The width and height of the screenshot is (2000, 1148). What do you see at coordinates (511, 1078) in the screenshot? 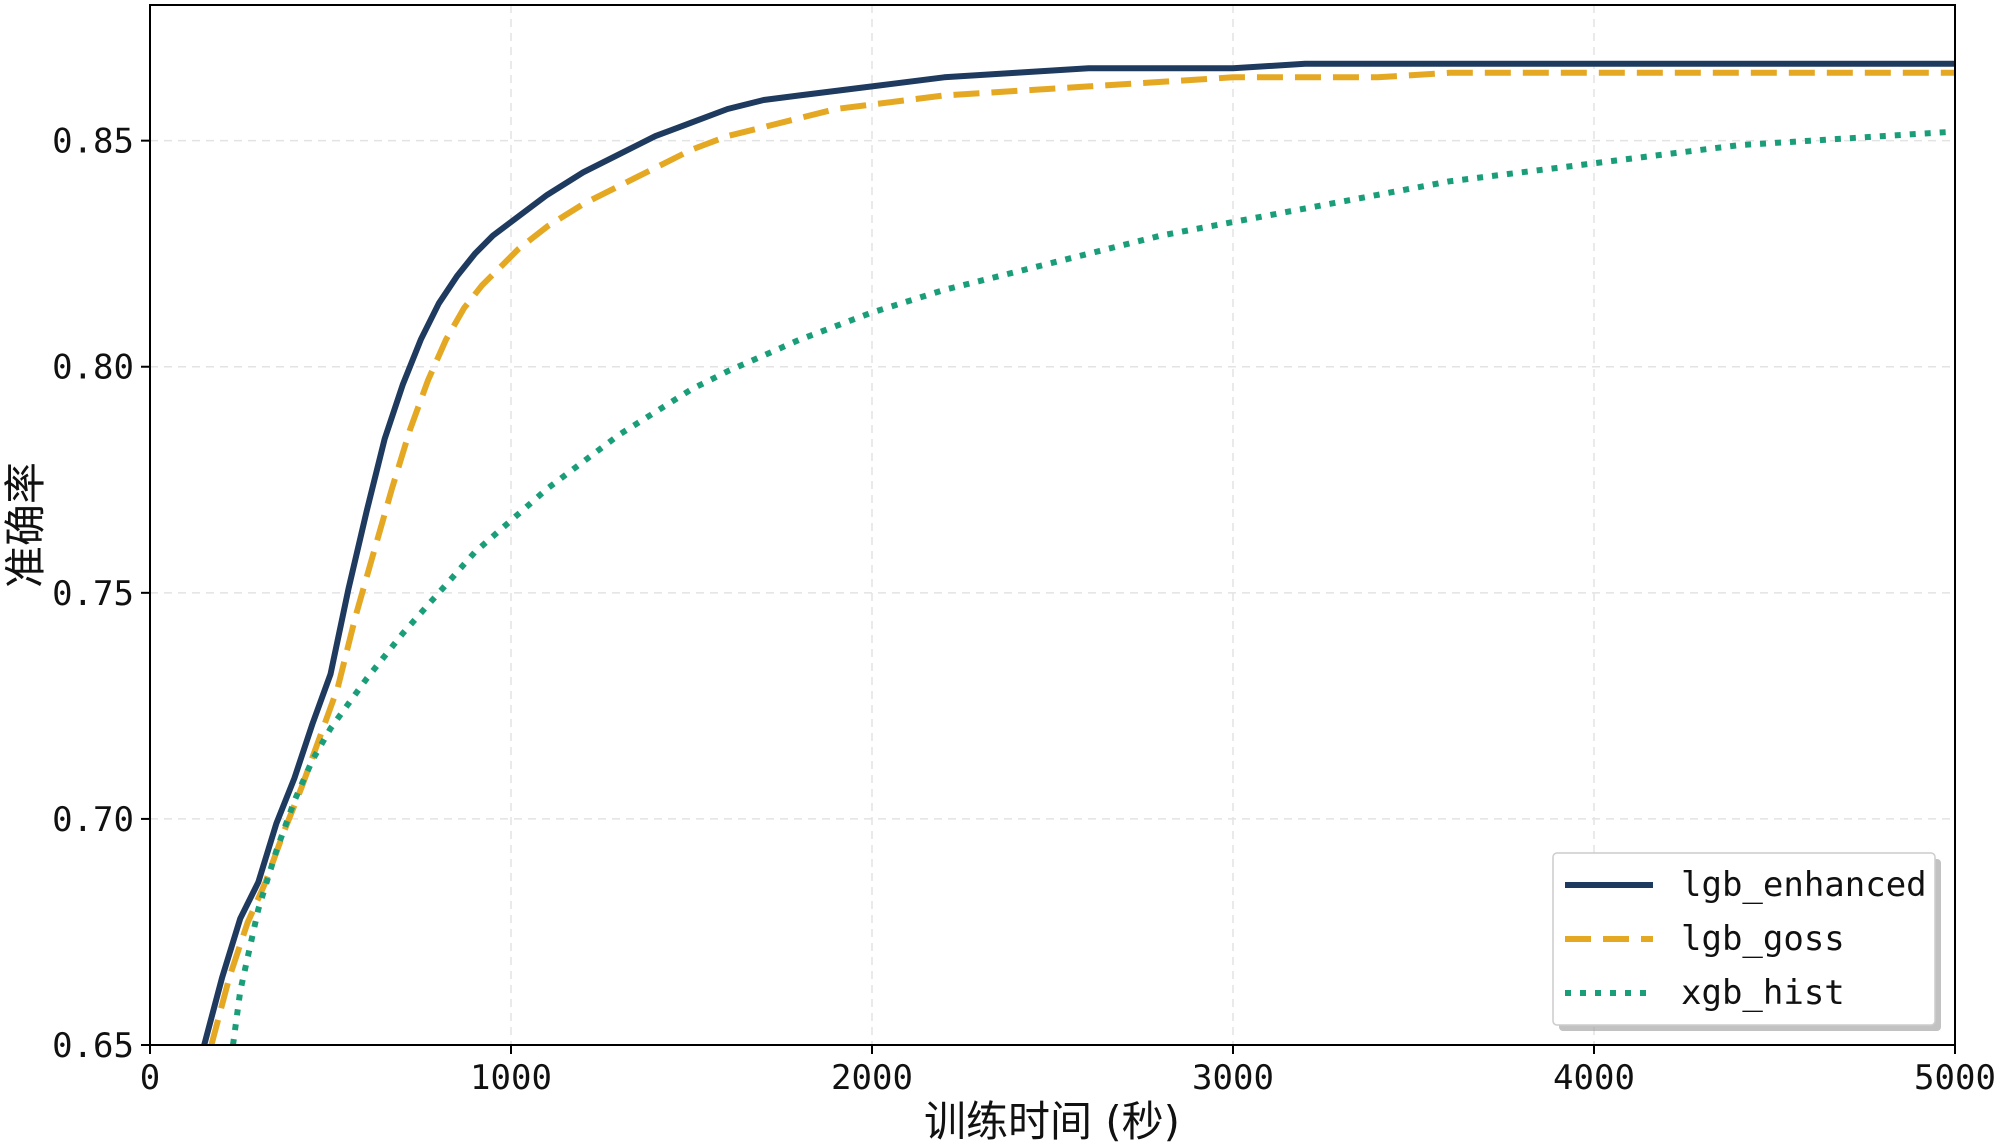
I see `x-tick-label: 1000` at bounding box center [511, 1078].